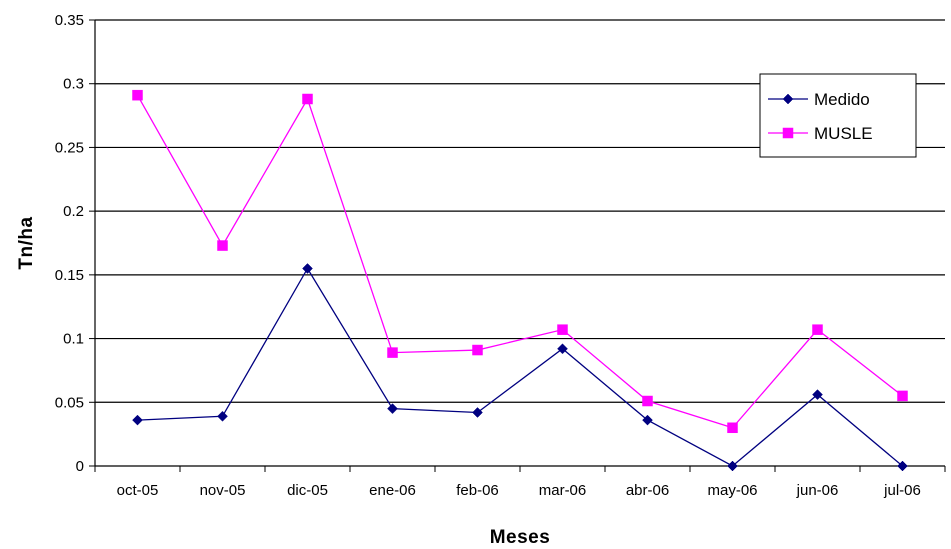 The height and width of the screenshot is (549, 951). Describe the element at coordinates (902, 490) in the screenshot. I see `x-tick-label: jul-06` at that location.